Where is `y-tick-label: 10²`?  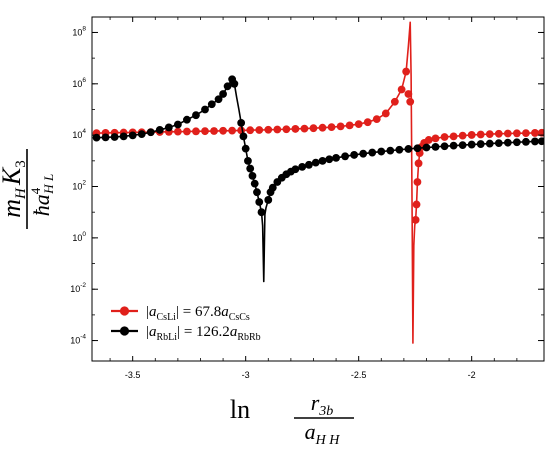 y-tick-label: 10² is located at coordinates (79, 186).